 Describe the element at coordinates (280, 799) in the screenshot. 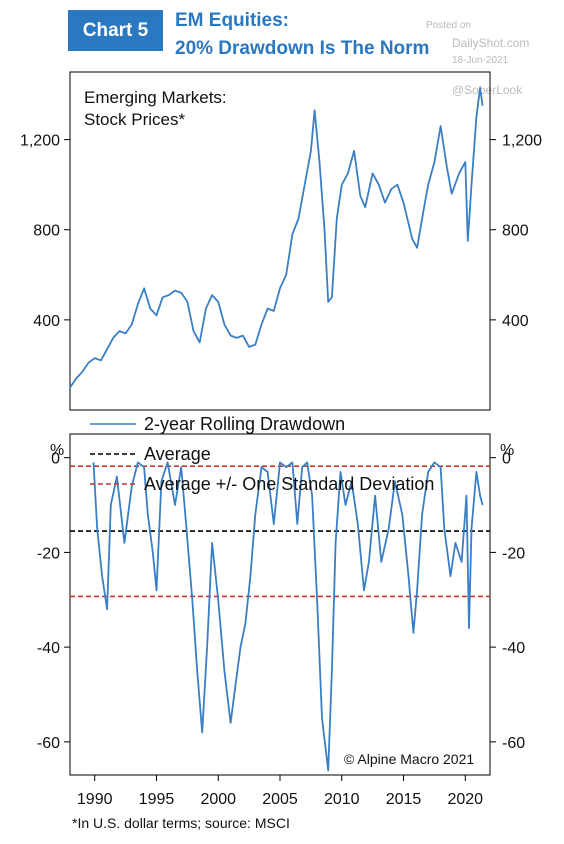

I see `x-tick-label: 2005` at that location.